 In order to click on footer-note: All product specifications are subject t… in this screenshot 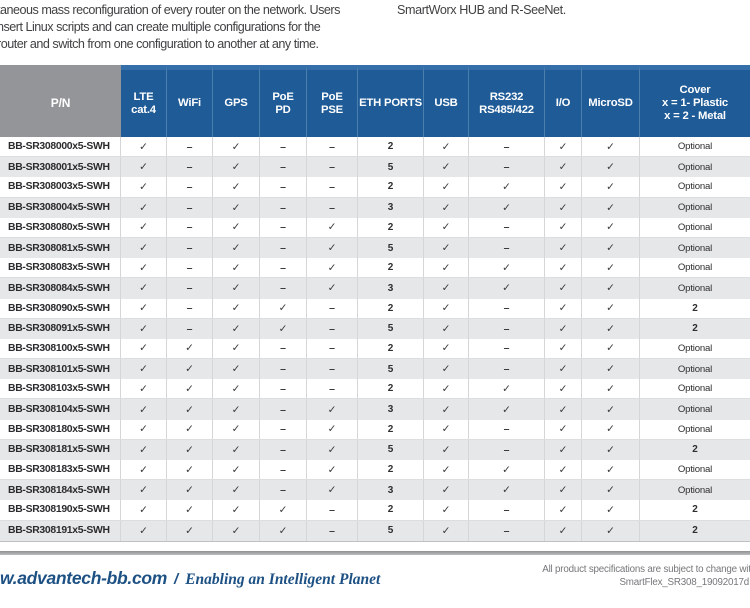, I will do `click(646, 576)`.